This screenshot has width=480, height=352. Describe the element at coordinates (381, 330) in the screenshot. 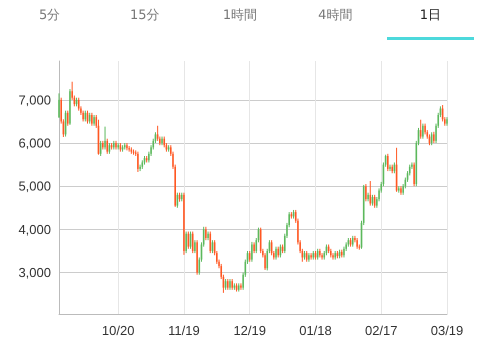

I see `x-tick-label: 02/17` at that location.